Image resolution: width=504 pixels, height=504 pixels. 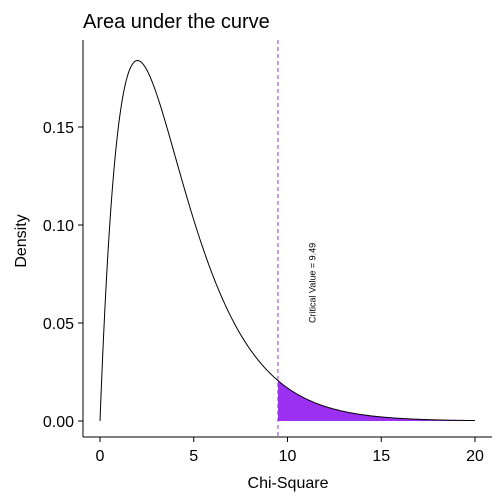 I want to click on x-tick-label: 0, so click(x=100, y=456).